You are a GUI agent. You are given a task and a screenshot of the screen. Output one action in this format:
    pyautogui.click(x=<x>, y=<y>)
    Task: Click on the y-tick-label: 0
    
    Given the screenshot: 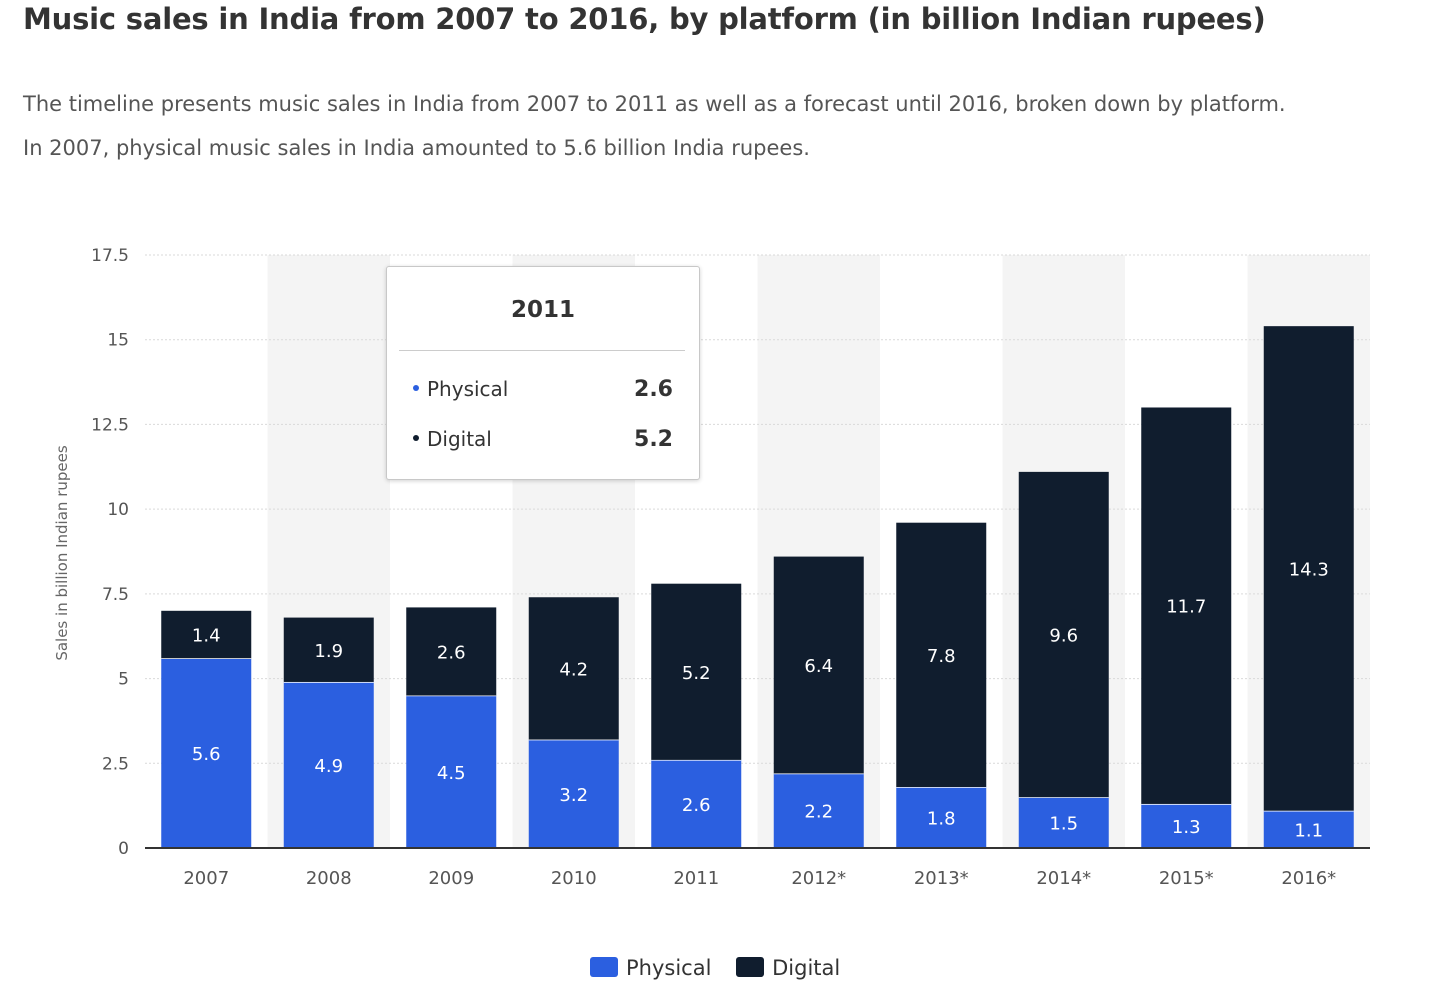 What is the action you would take?
    pyautogui.click(x=123, y=849)
    